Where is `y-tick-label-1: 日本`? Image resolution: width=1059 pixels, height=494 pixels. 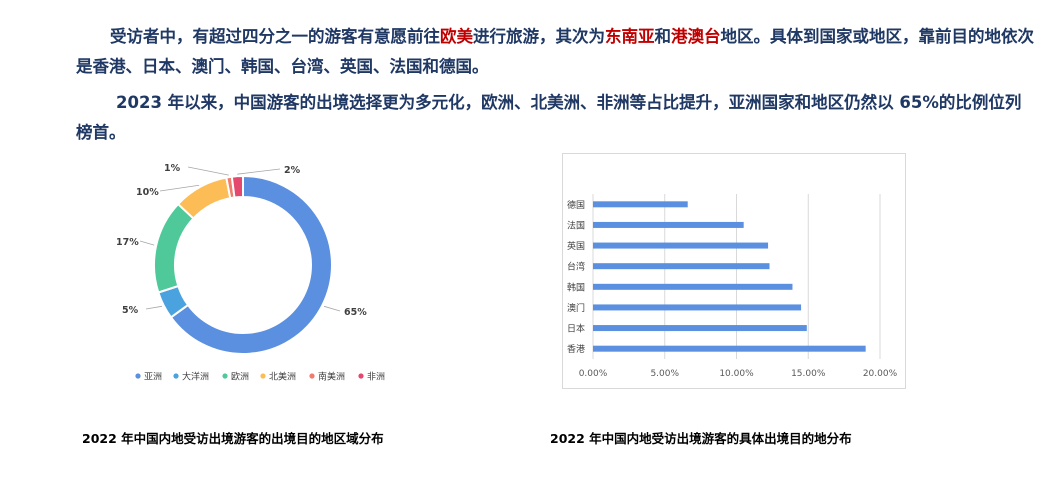 y-tick-label-1: 日本 is located at coordinates (576, 329).